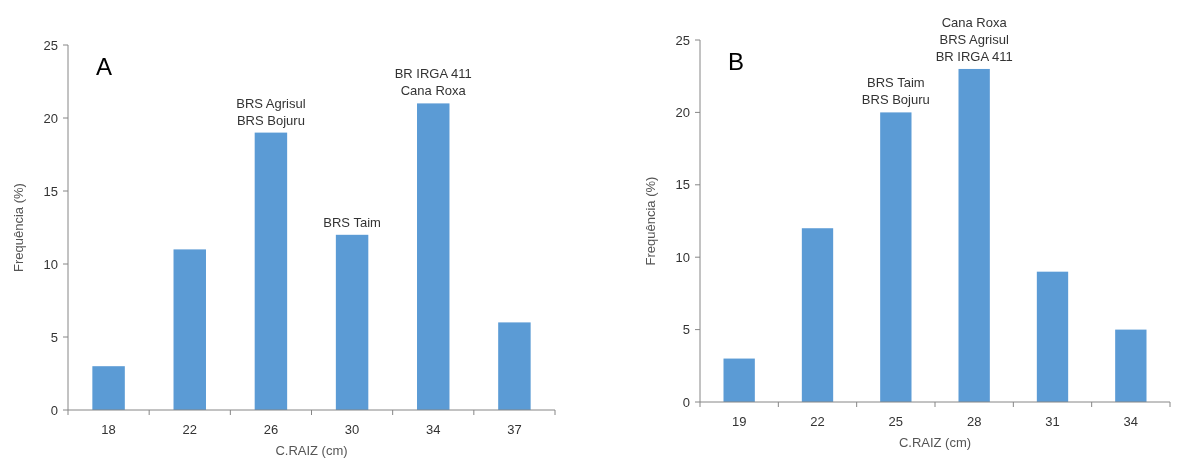  I want to click on x-tick-label: 37, so click(514, 429).